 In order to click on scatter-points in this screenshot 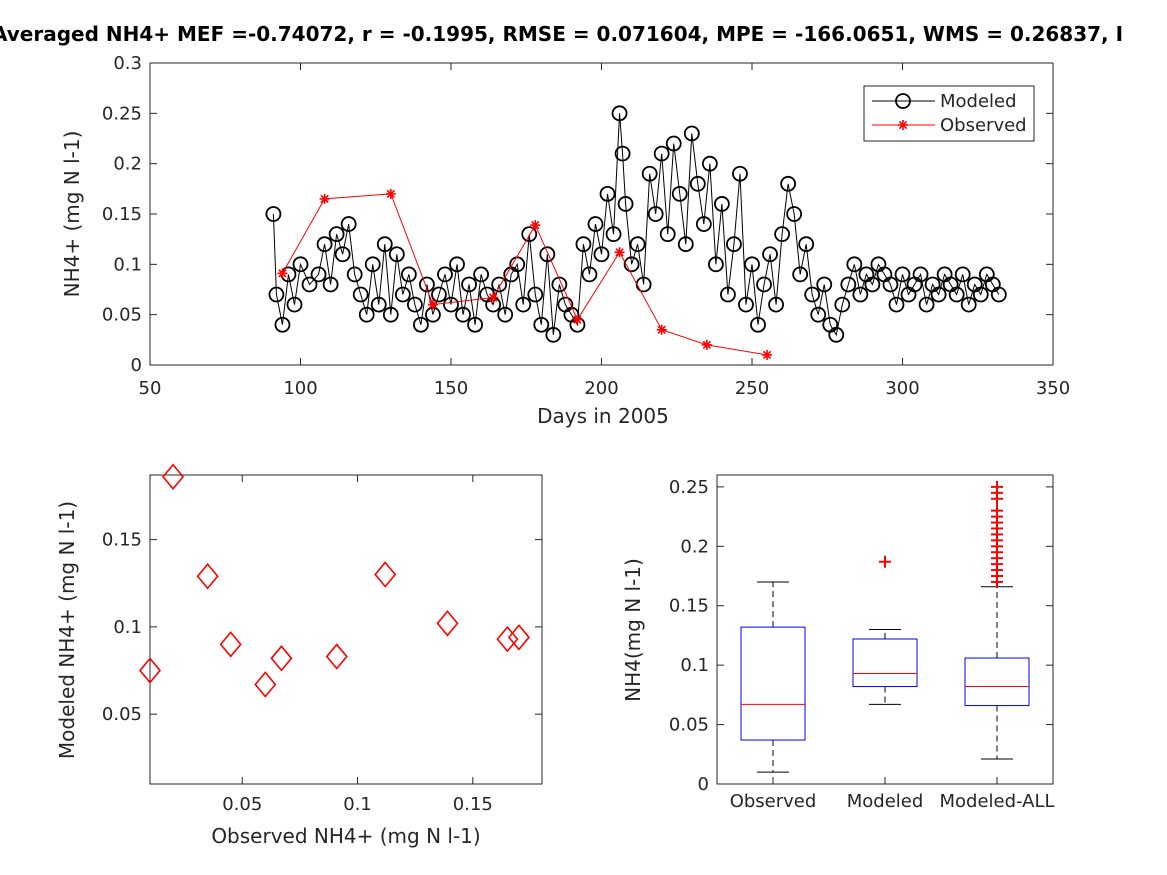, I will do `click(334, 580)`.